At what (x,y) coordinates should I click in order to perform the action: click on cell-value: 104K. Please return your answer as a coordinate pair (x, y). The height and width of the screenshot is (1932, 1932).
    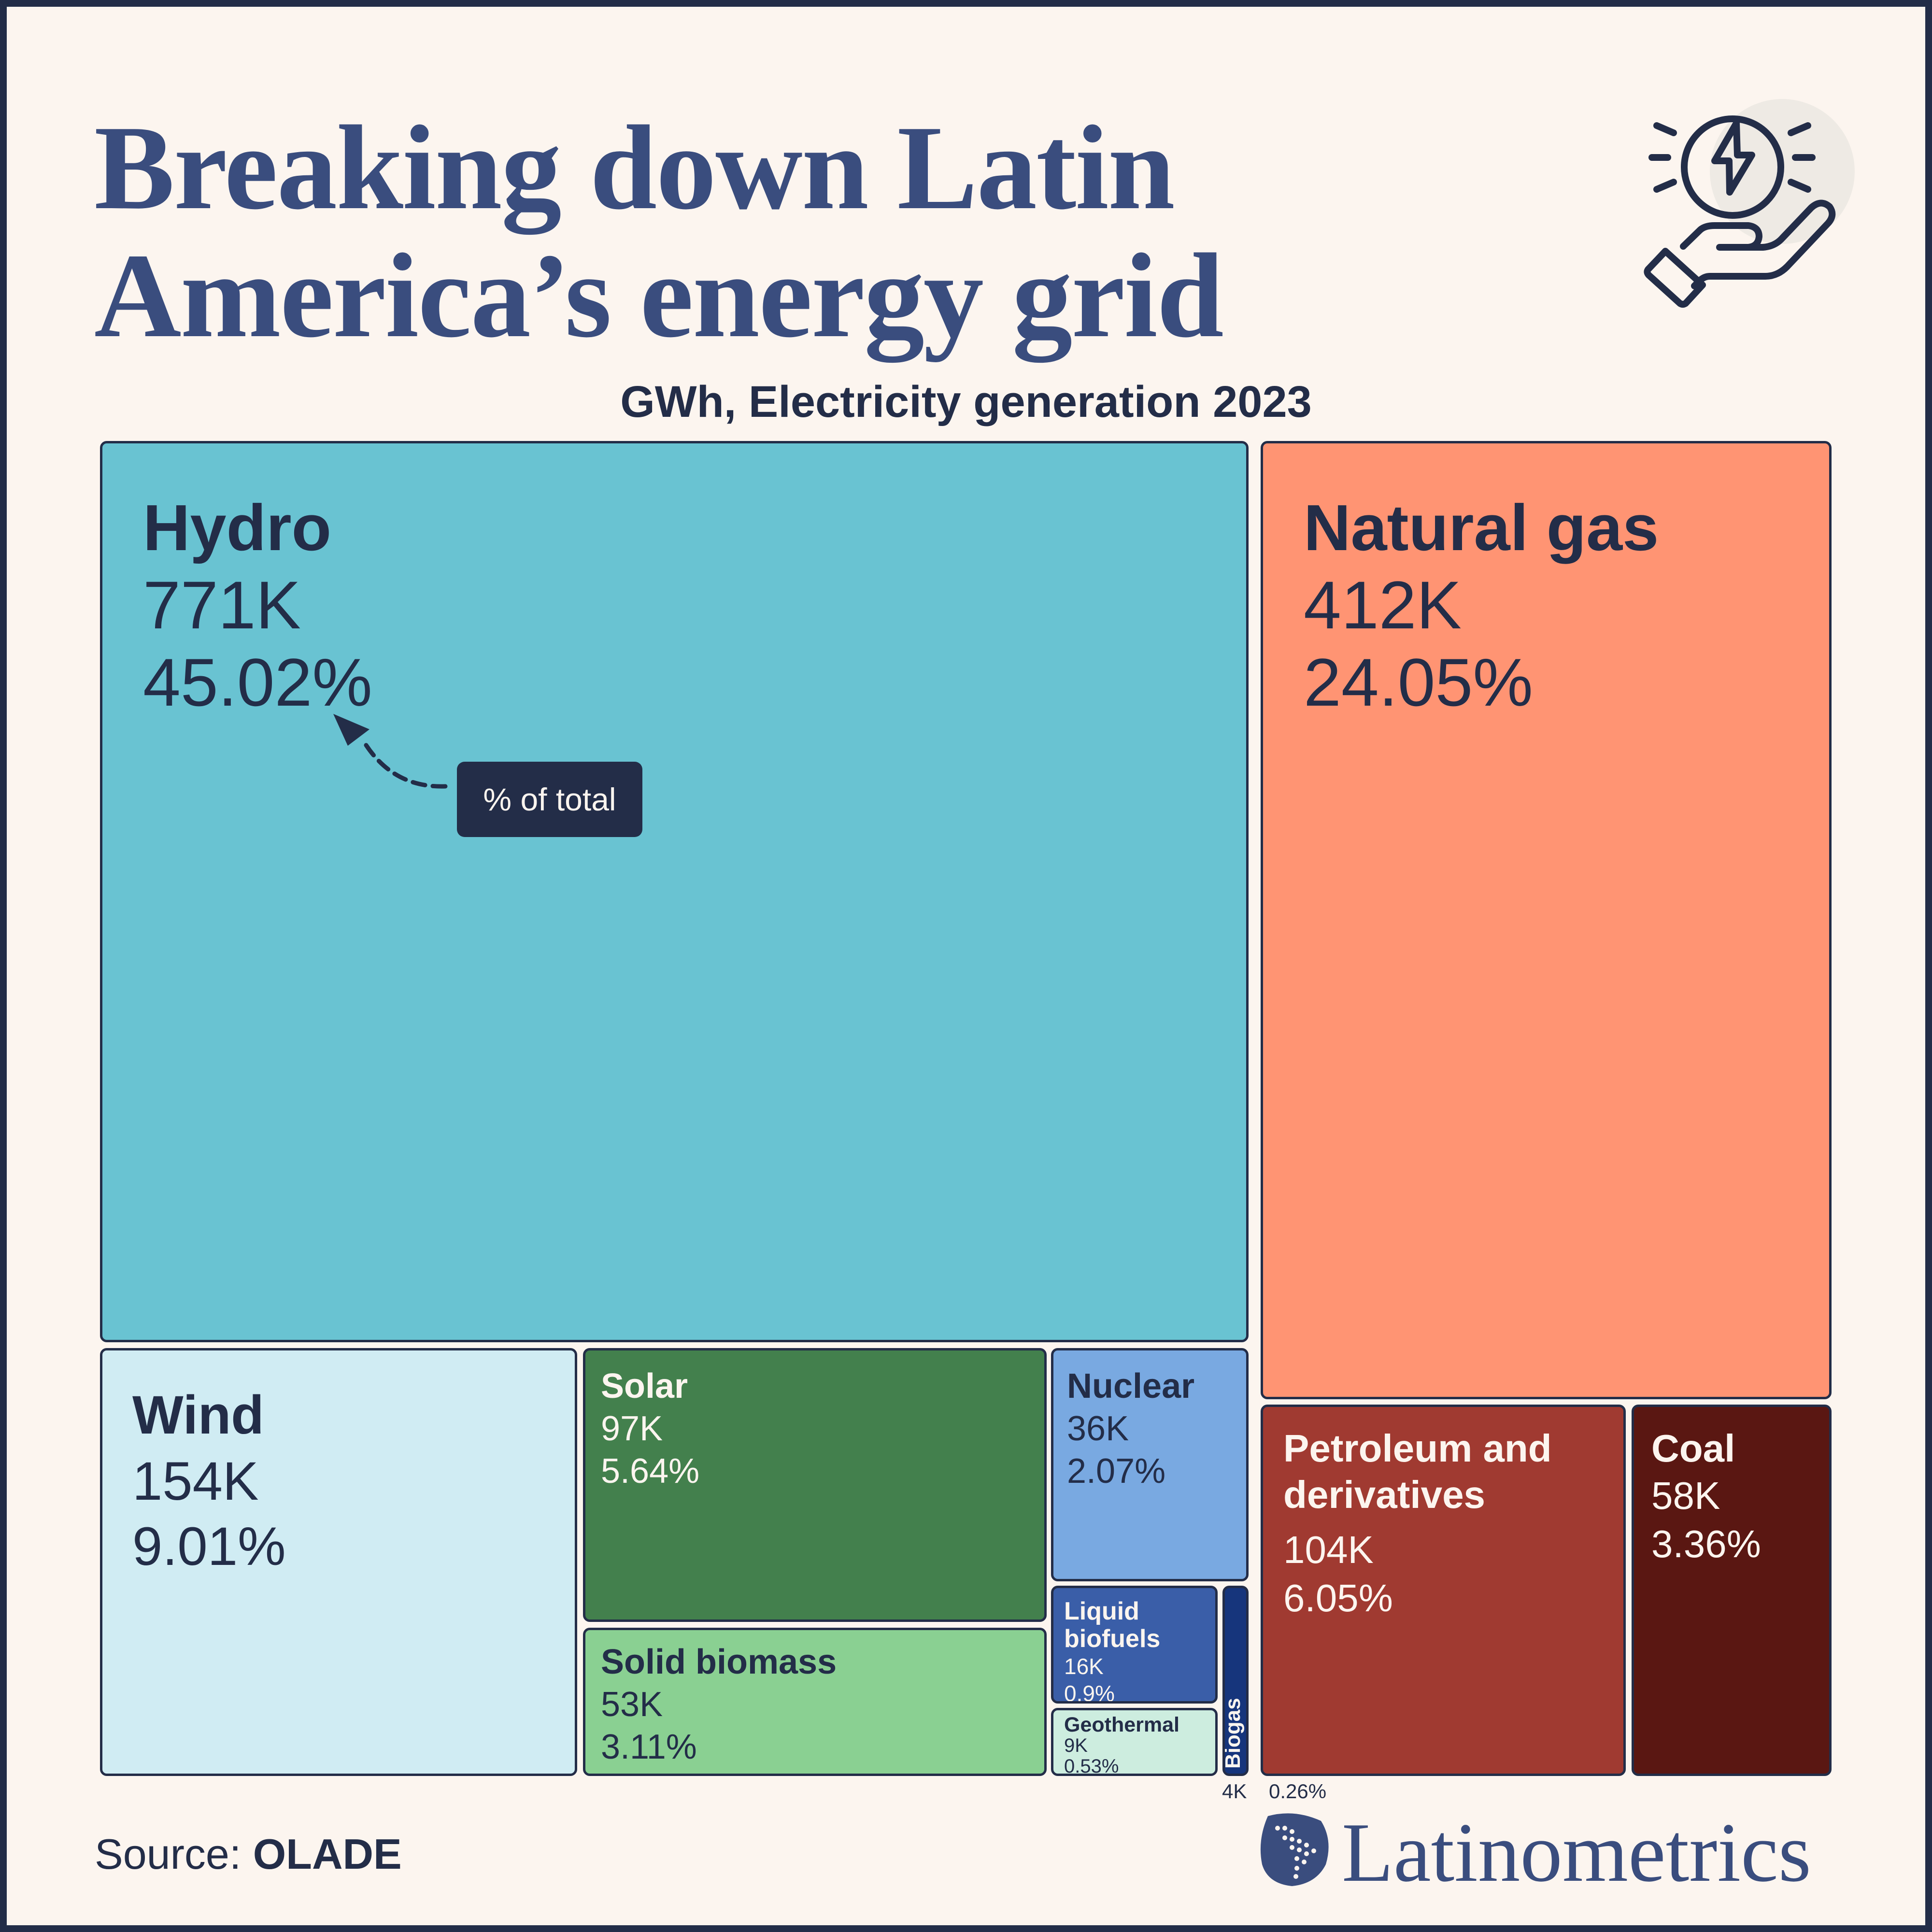
    Looking at the image, I should click on (1328, 1549).